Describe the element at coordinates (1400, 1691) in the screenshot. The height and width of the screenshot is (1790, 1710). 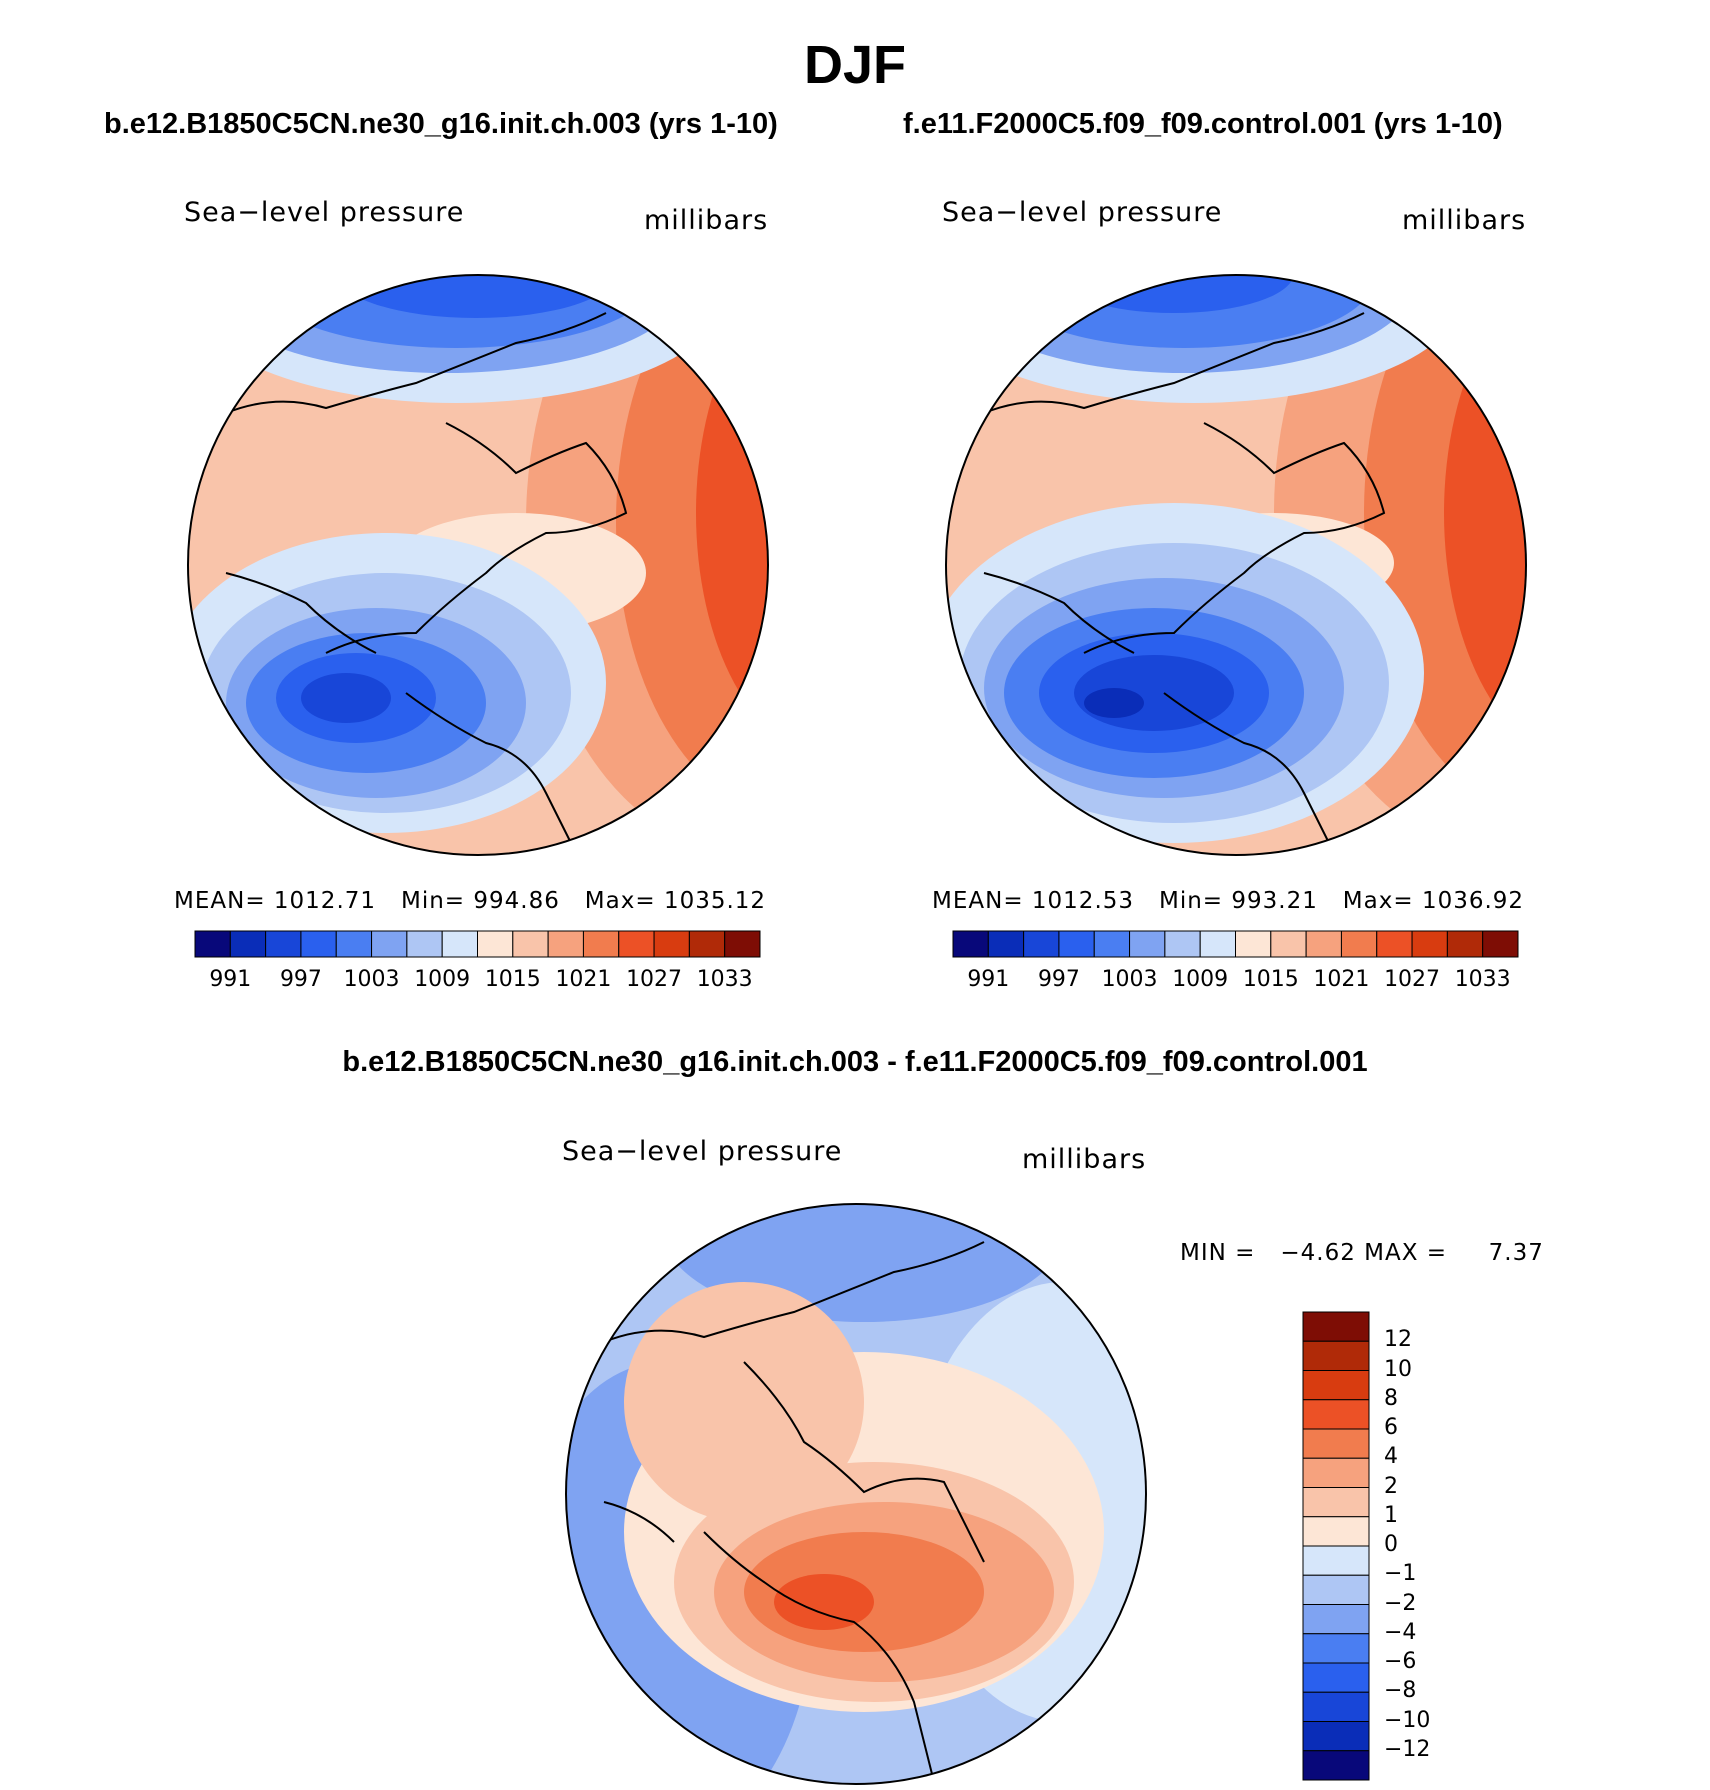
I see `diff-colorbar-tick-label: −8` at that location.